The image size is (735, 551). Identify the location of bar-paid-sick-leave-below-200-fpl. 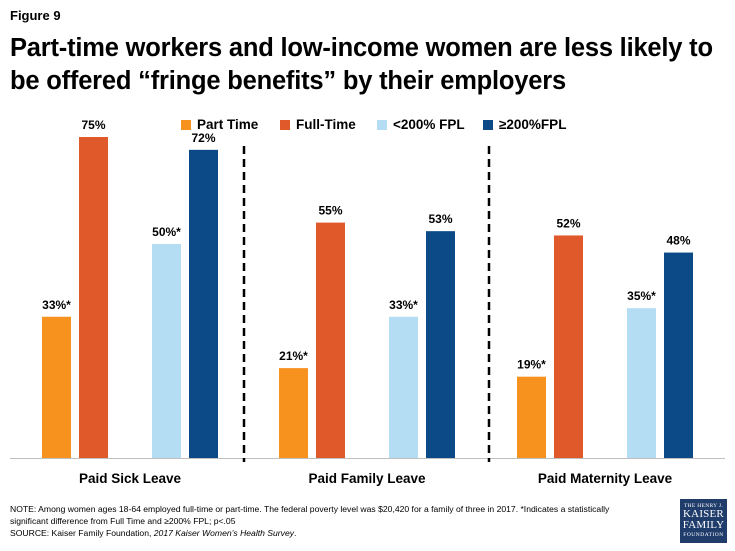
(166, 351).